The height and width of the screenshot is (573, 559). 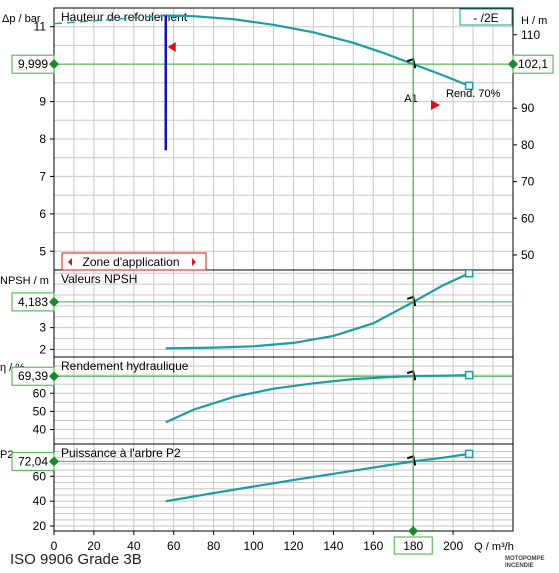 I want to click on left-readout: 4,183, so click(x=33, y=302).